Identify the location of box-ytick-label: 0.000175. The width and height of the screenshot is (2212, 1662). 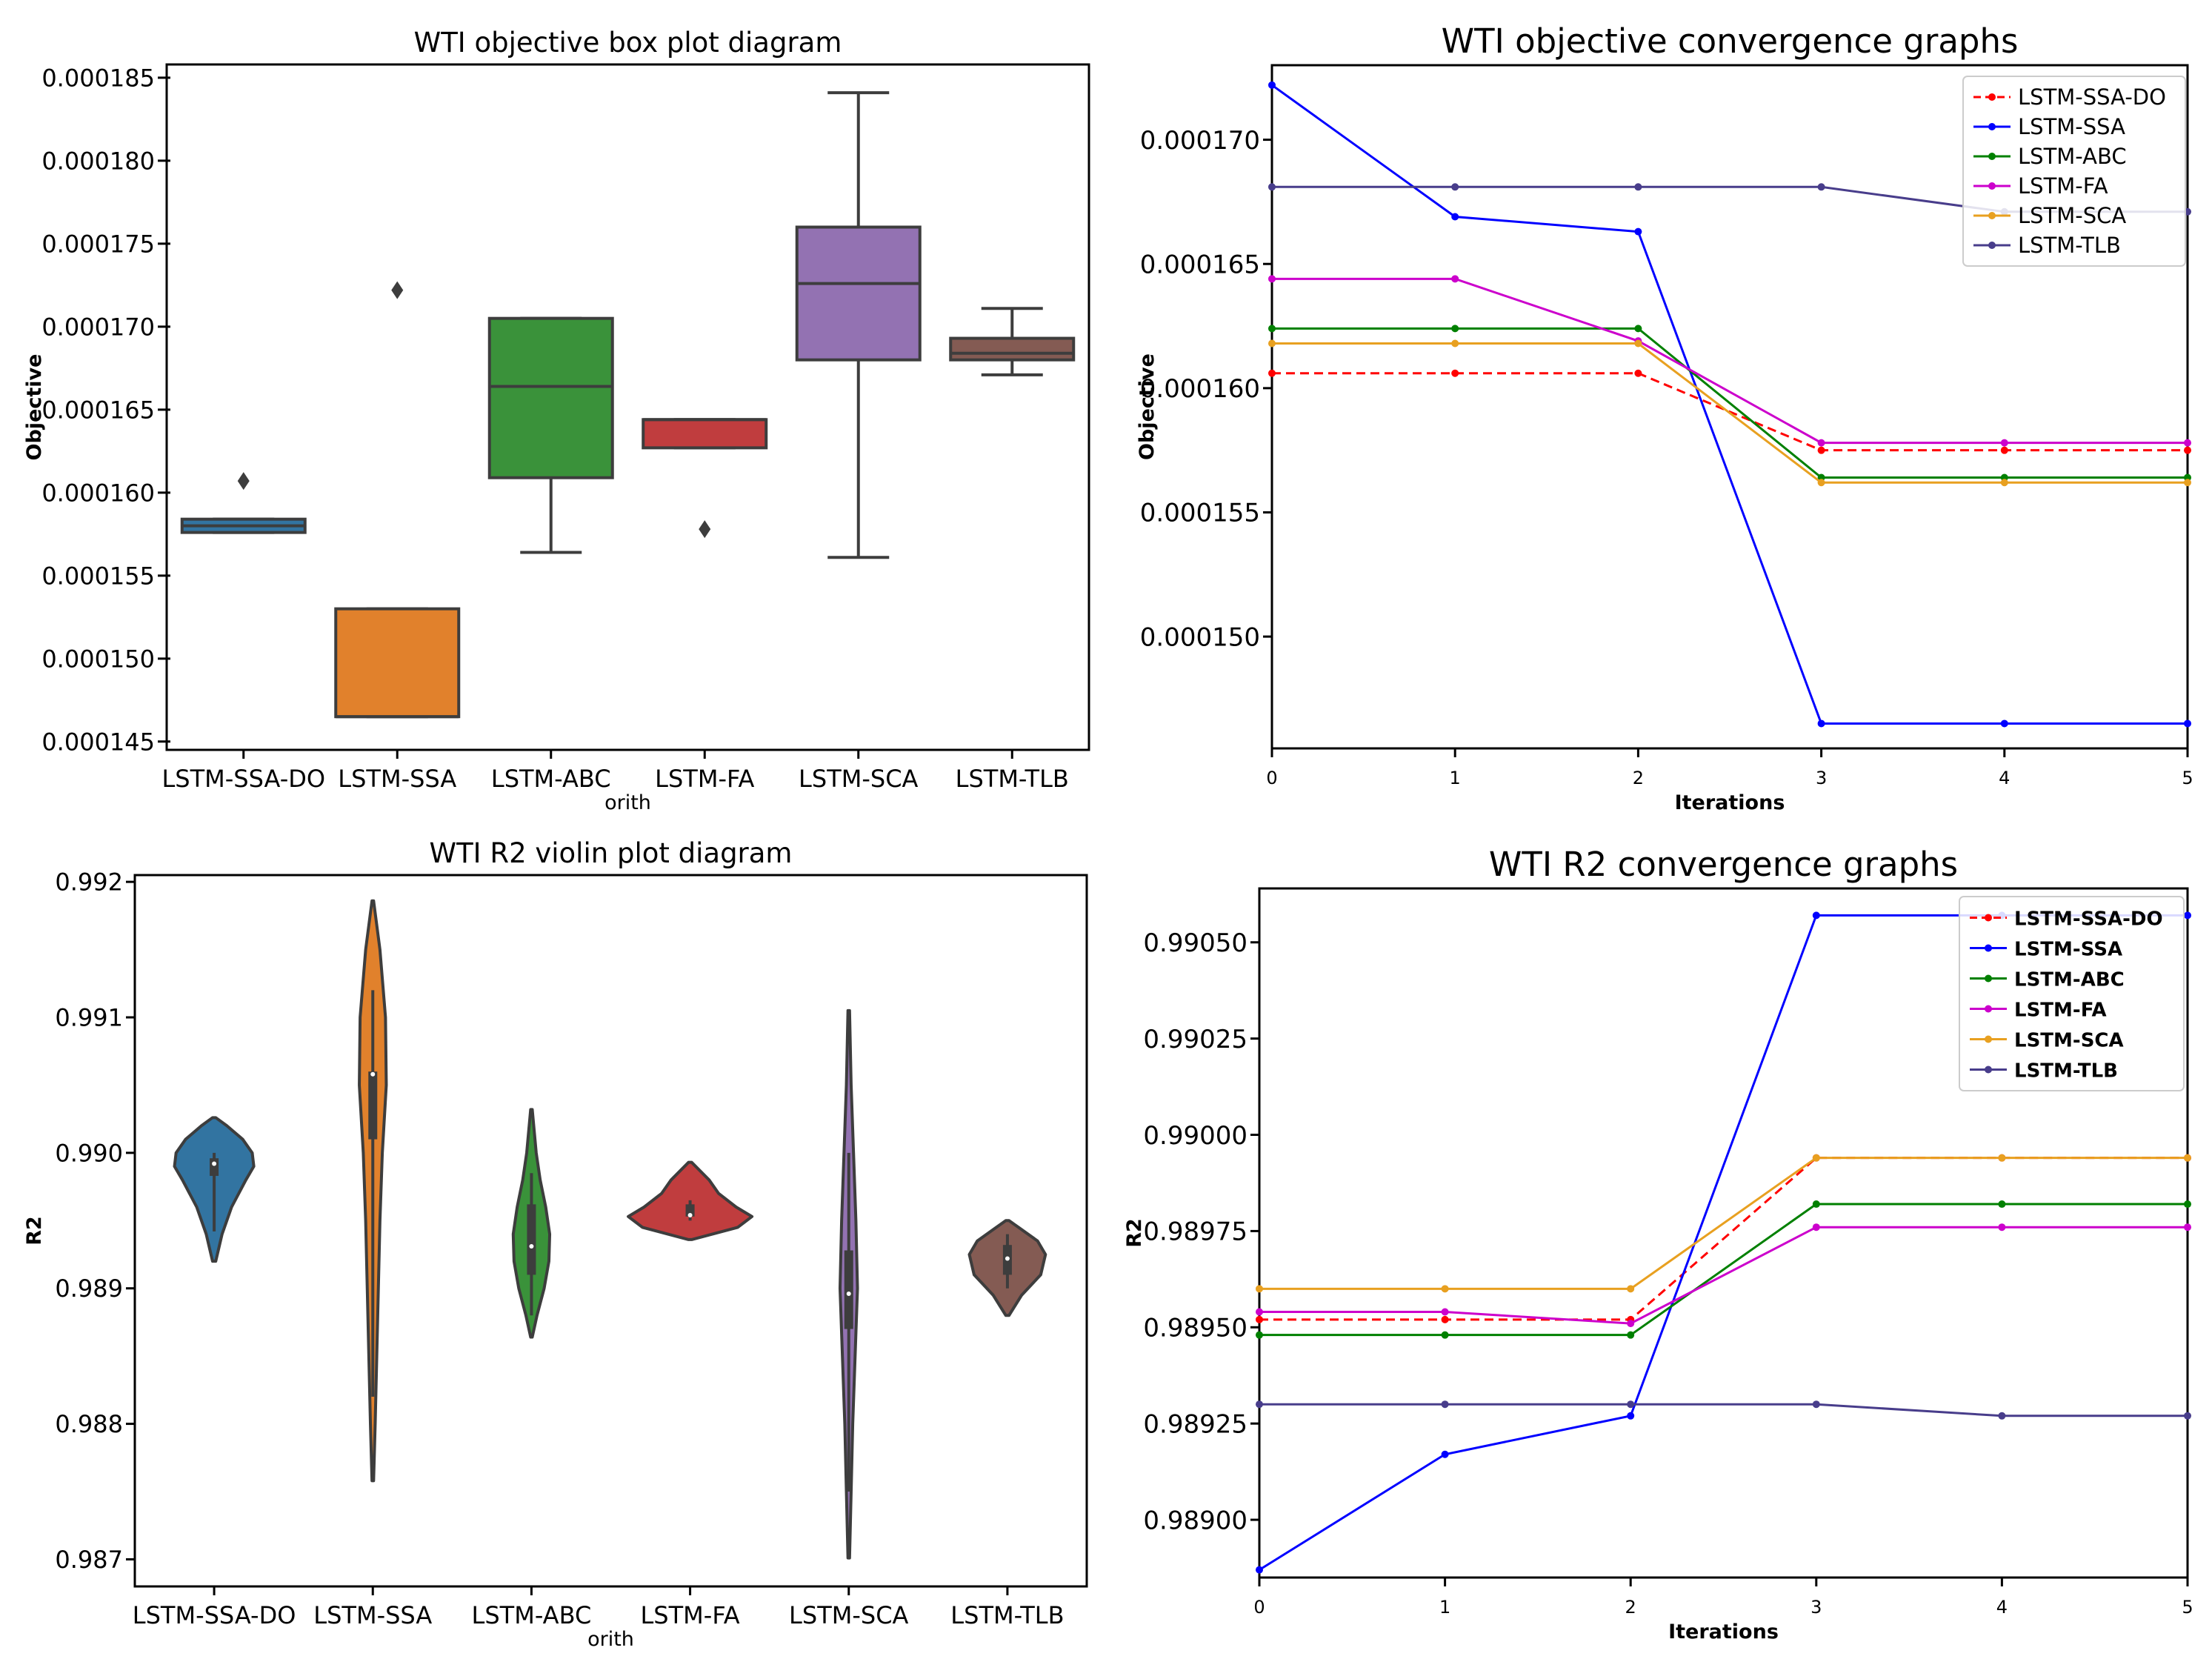
(98, 244).